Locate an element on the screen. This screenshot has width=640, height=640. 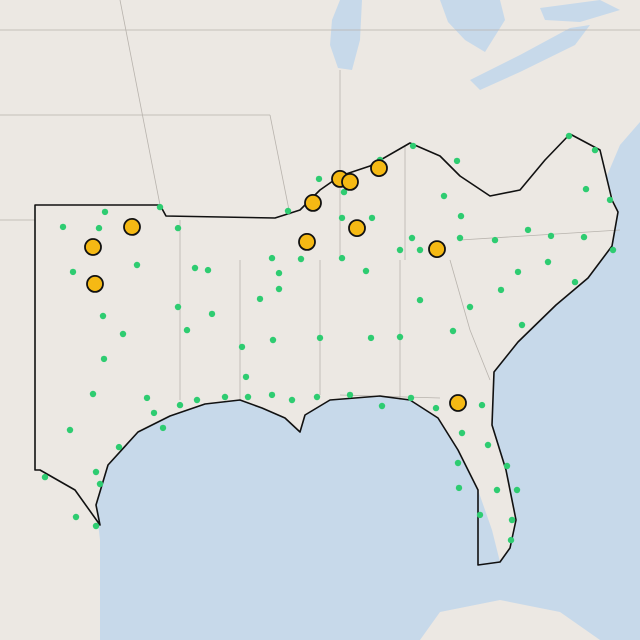
lake-michigan is located at coordinates (346, 35).